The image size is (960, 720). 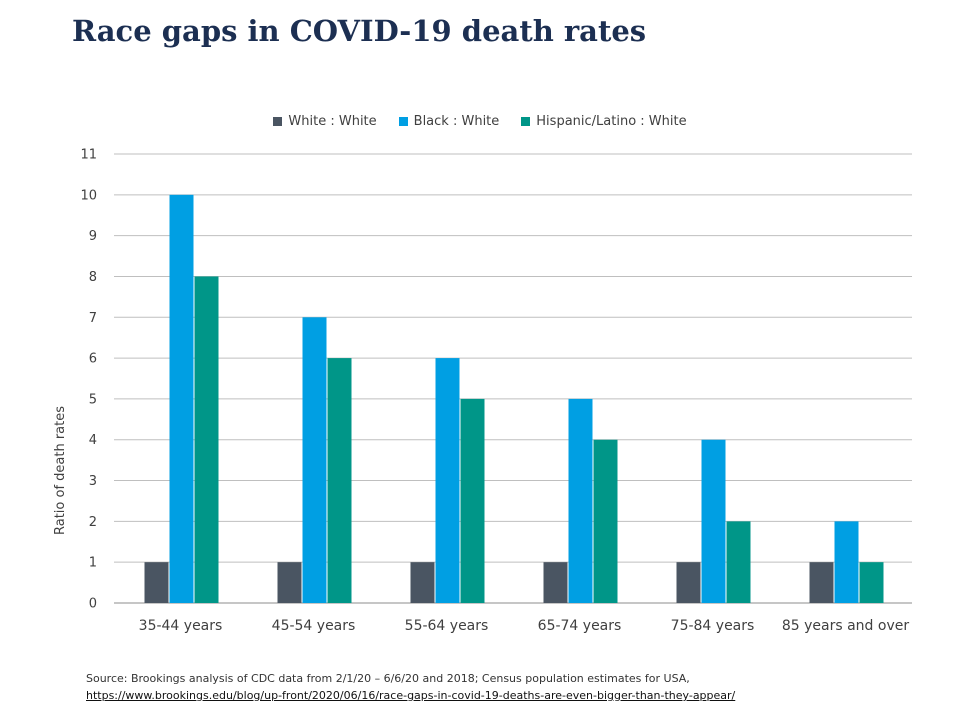 What do you see at coordinates (359, 31) in the screenshot?
I see `chart-title: Race gaps in COVID-19 death rates` at bounding box center [359, 31].